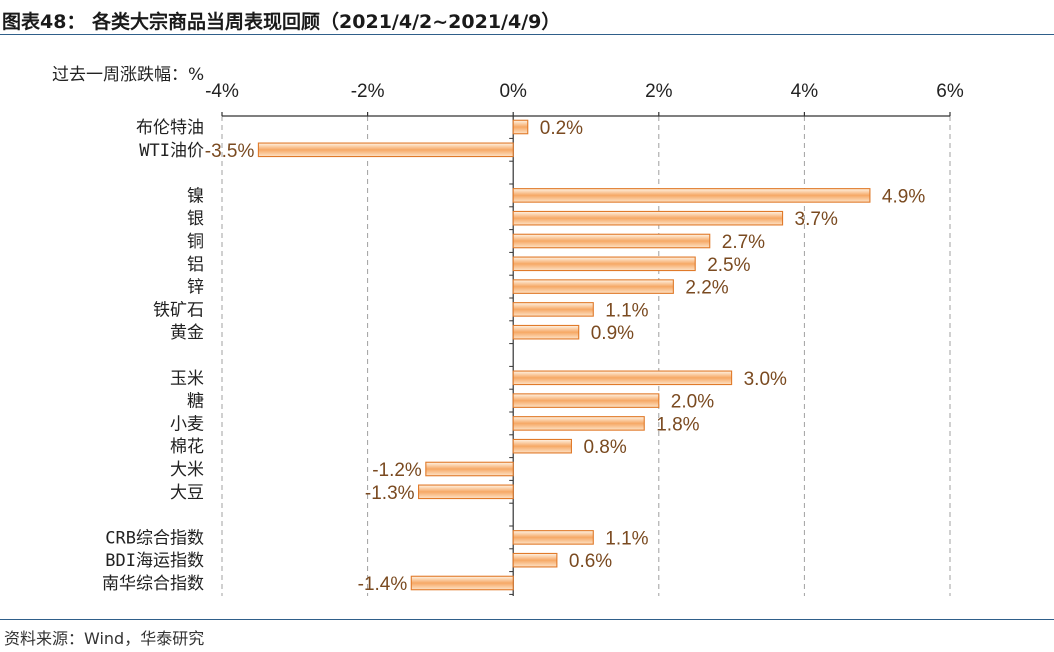 The image size is (1054, 652). What do you see at coordinates (187, 447) in the screenshot?
I see `category-label: 棉花` at bounding box center [187, 447].